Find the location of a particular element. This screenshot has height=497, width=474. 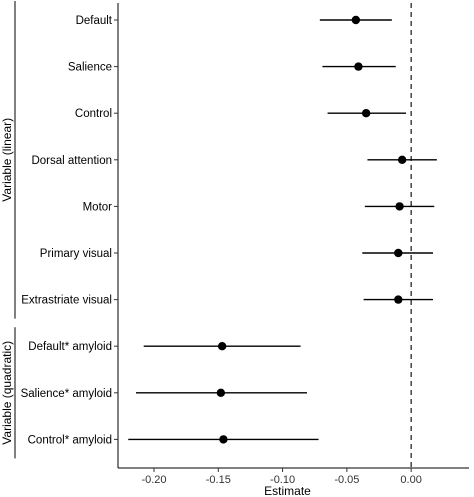

category-label: Control is located at coordinates (93, 114).